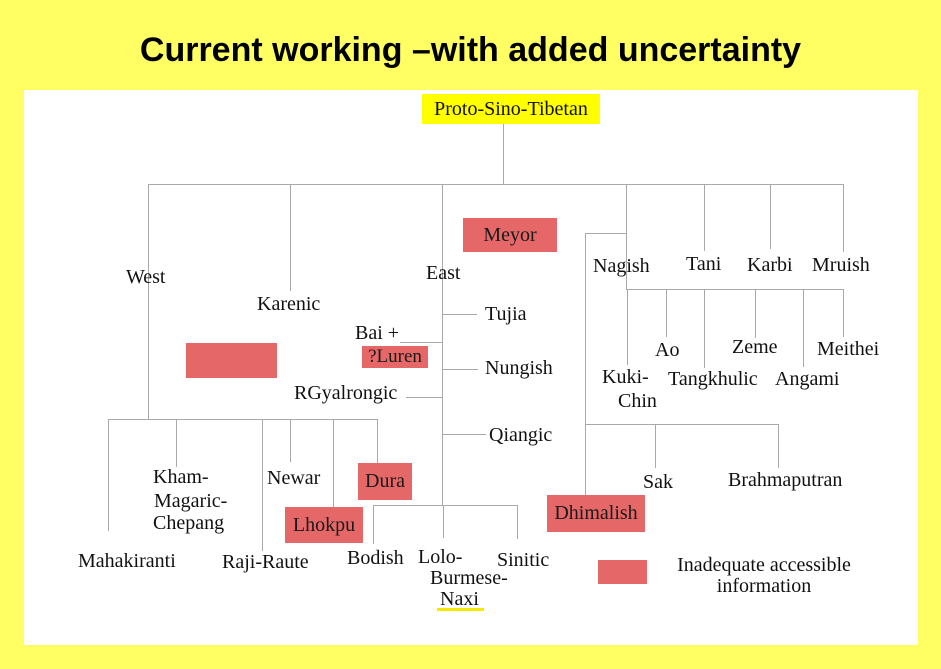 The image size is (941, 669). I want to click on node-qiangic: Qiangic, so click(521, 435).